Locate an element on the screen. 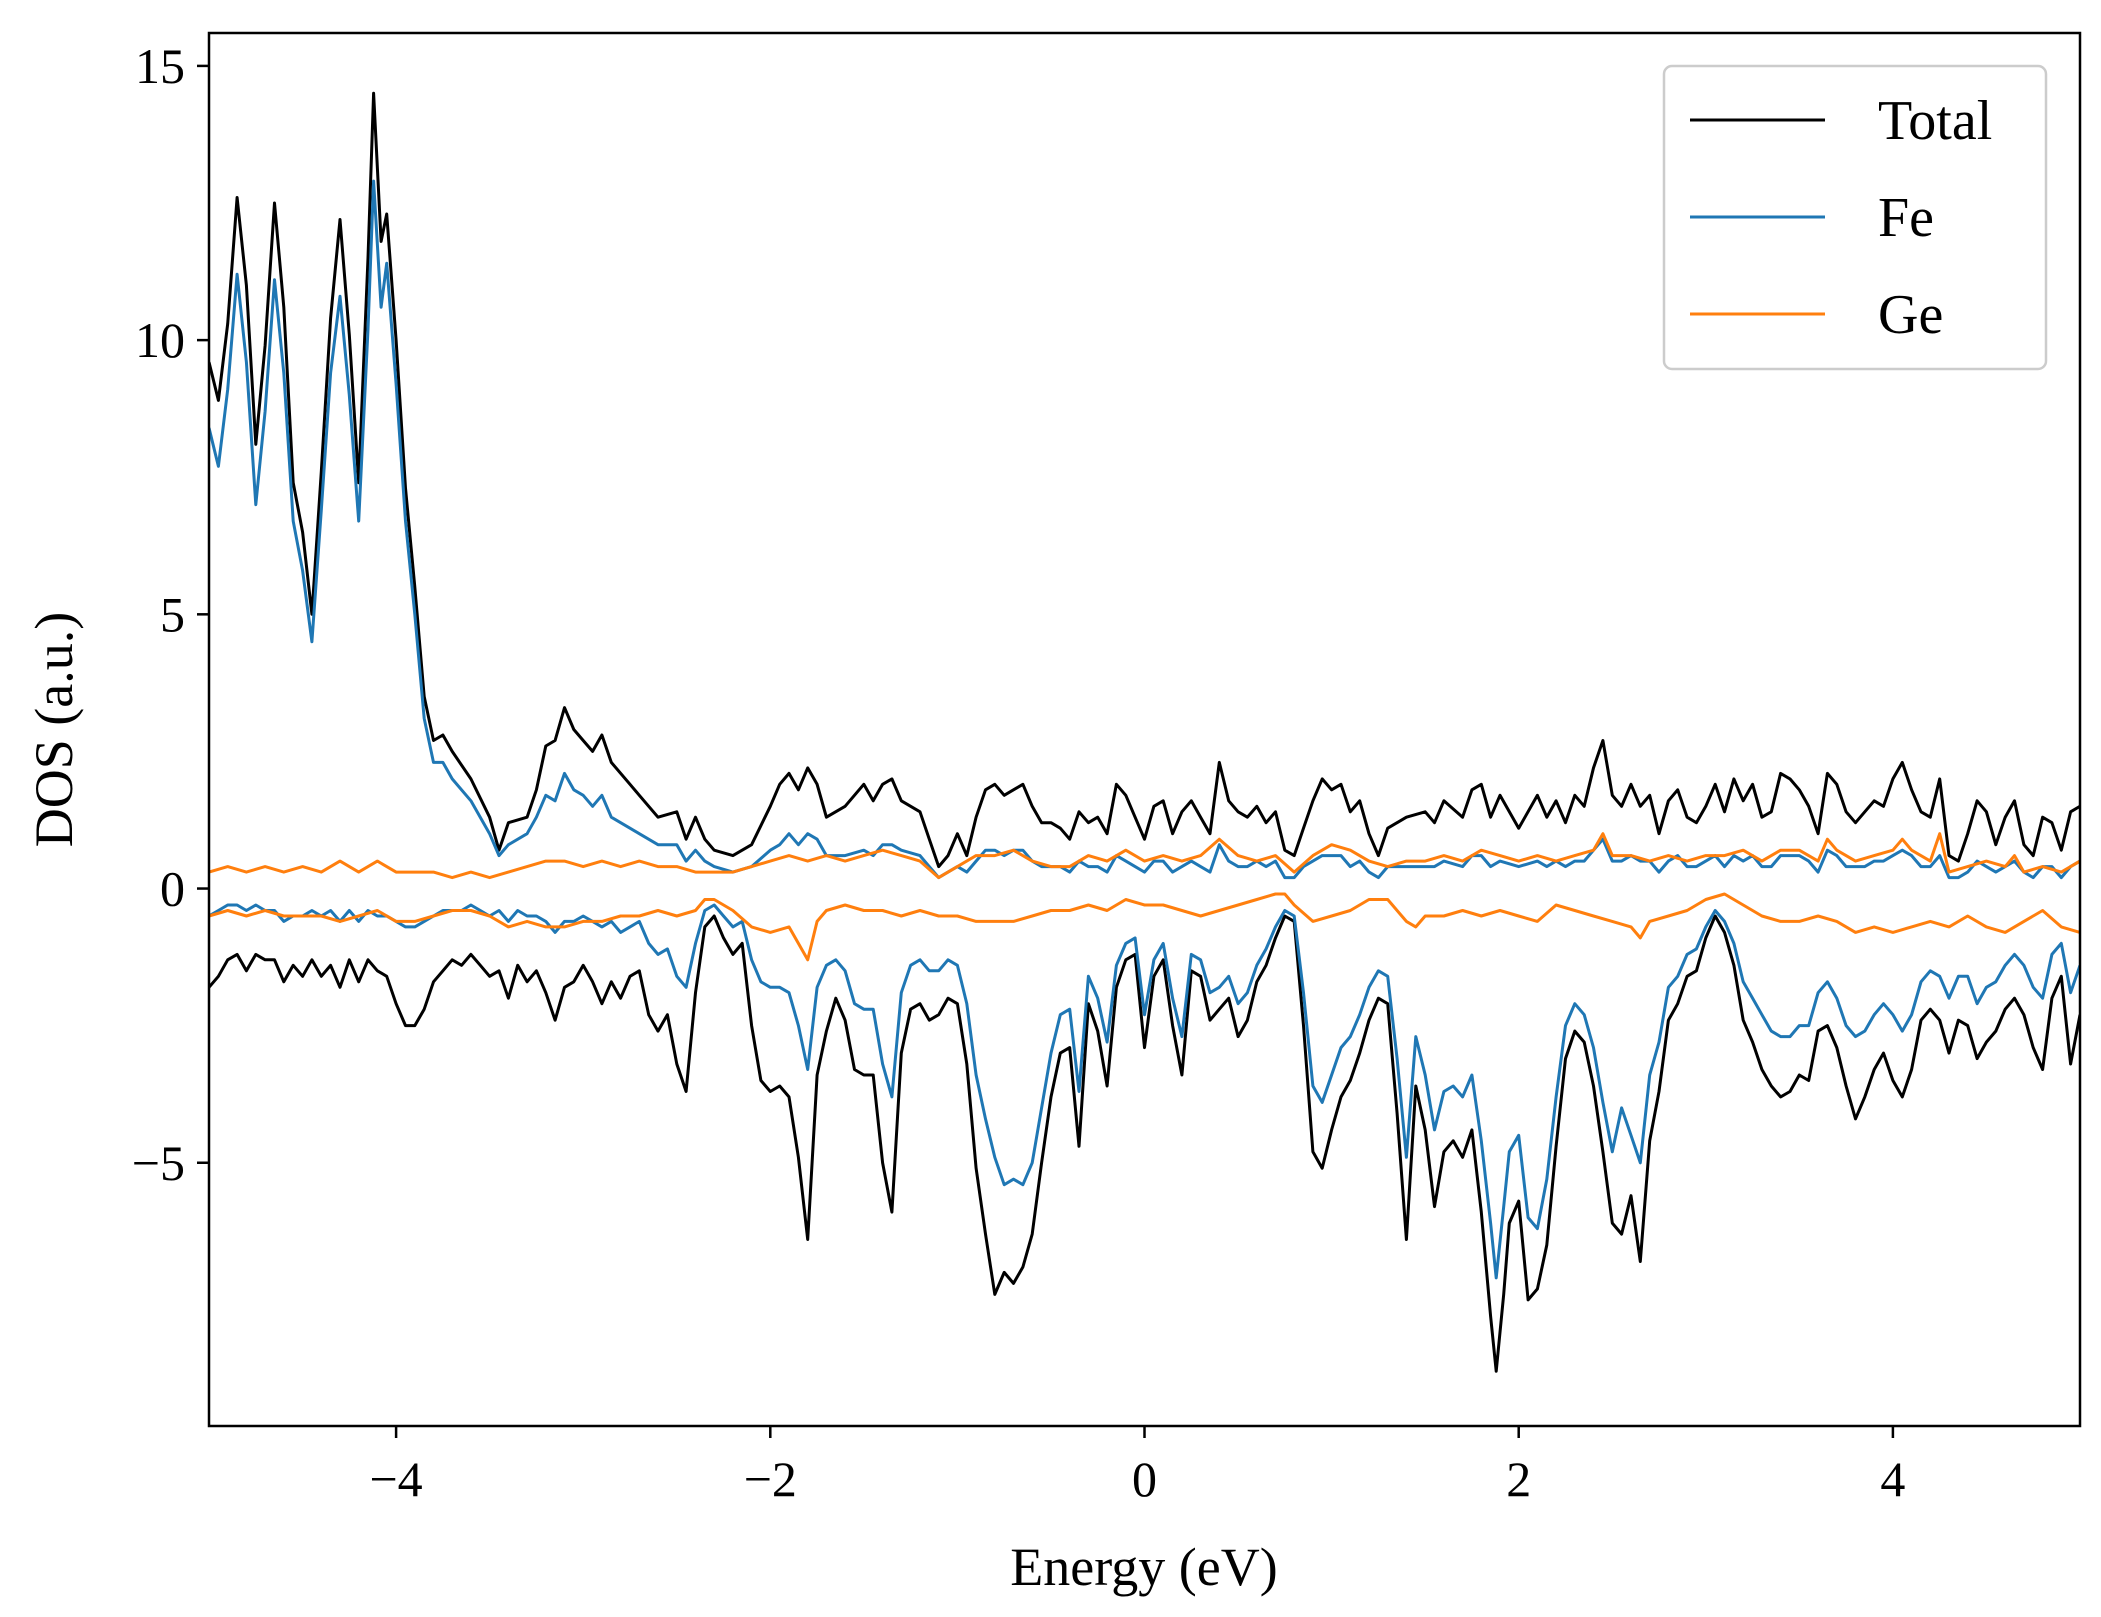  x-axis: −4 −2 0 2 4 is located at coordinates (1137, 1466).